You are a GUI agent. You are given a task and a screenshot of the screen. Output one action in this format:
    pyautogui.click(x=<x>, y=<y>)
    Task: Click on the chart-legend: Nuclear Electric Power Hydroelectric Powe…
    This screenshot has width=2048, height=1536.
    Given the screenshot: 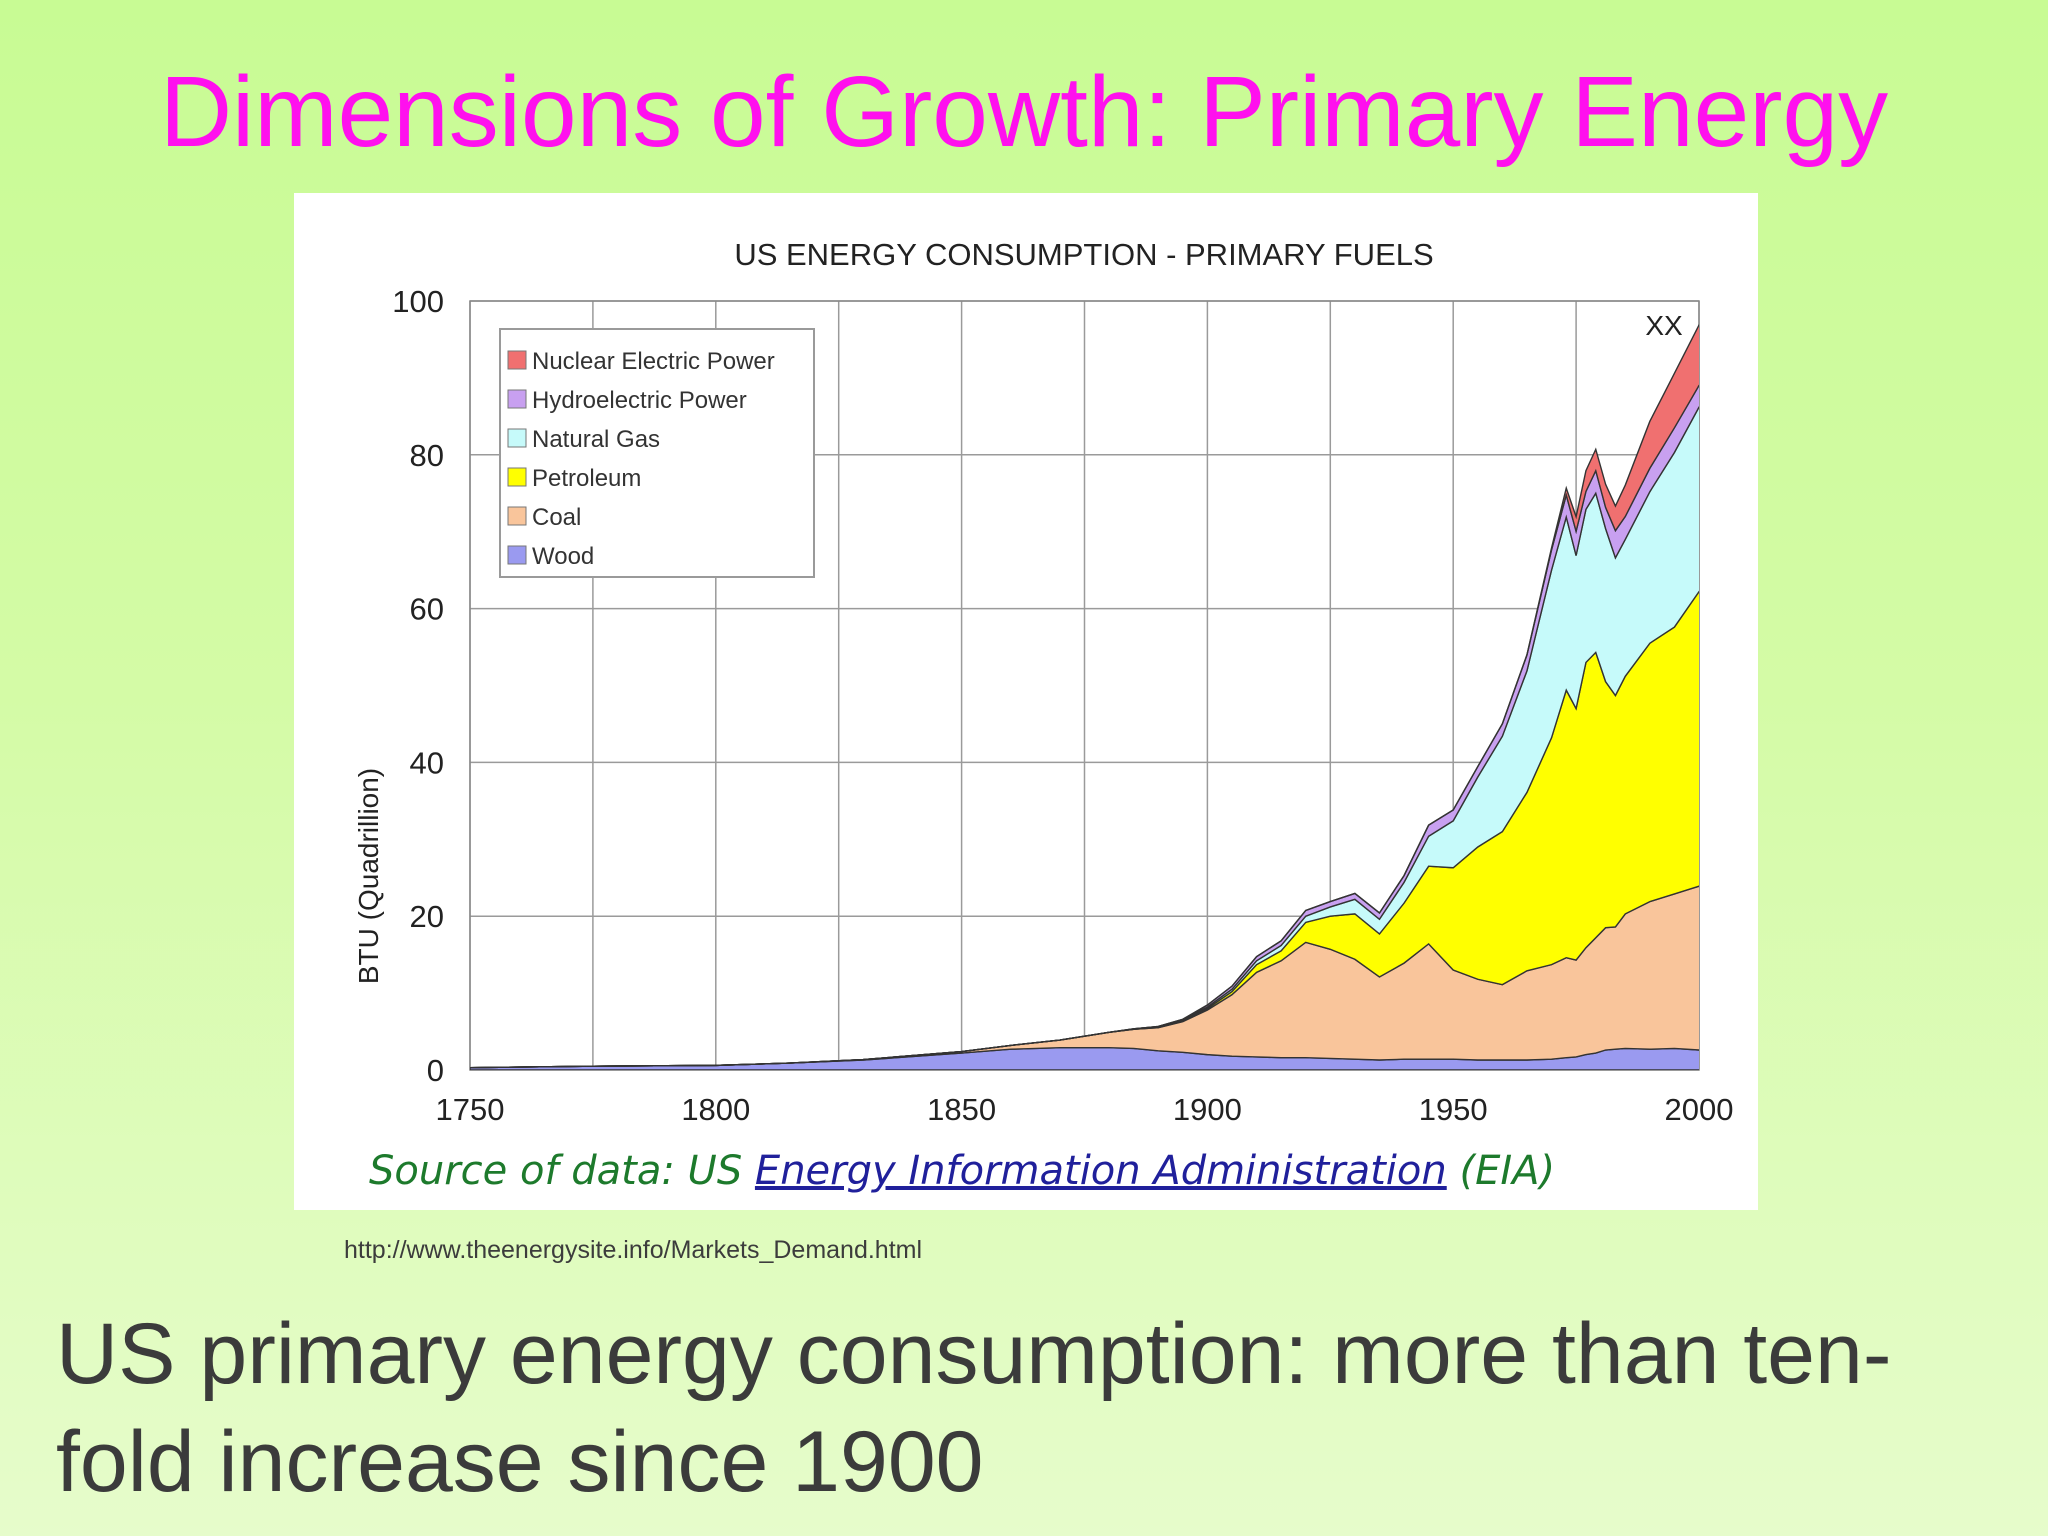 What is the action you would take?
    pyautogui.click(x=657, y=453)
    